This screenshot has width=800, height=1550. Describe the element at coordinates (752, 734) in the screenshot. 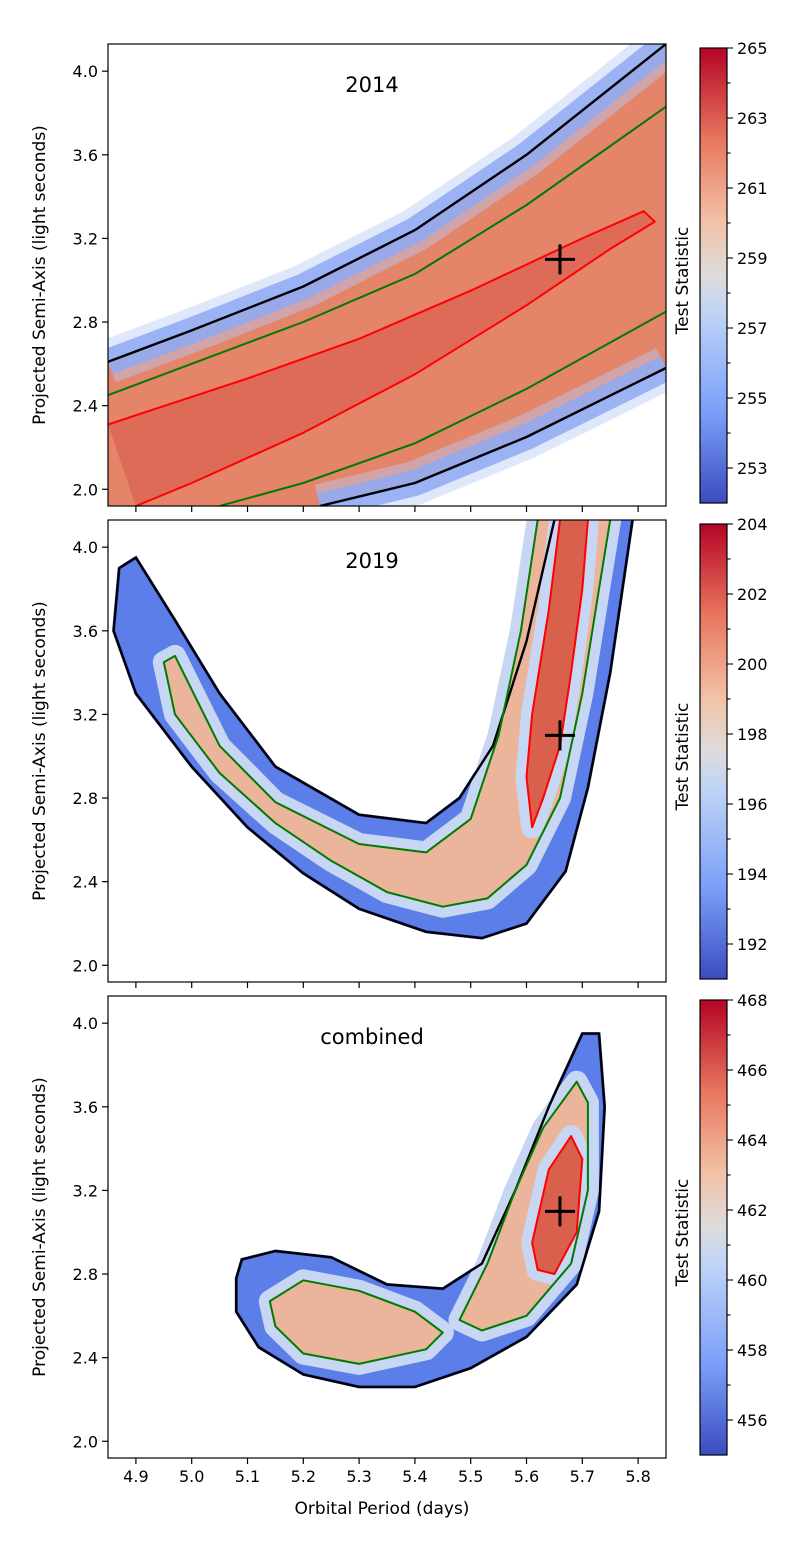

I see `colorbar-tick-label: 198` at that location.